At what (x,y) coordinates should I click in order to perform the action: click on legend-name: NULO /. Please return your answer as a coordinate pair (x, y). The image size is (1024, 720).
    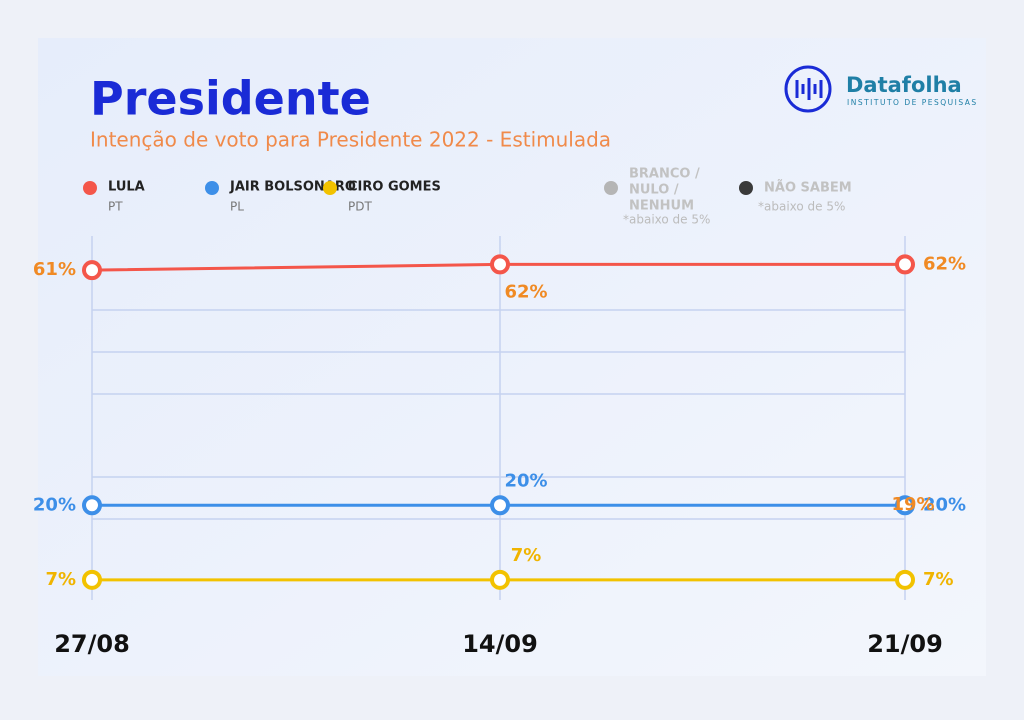
    Looking at the image, I should click on (654, 190).